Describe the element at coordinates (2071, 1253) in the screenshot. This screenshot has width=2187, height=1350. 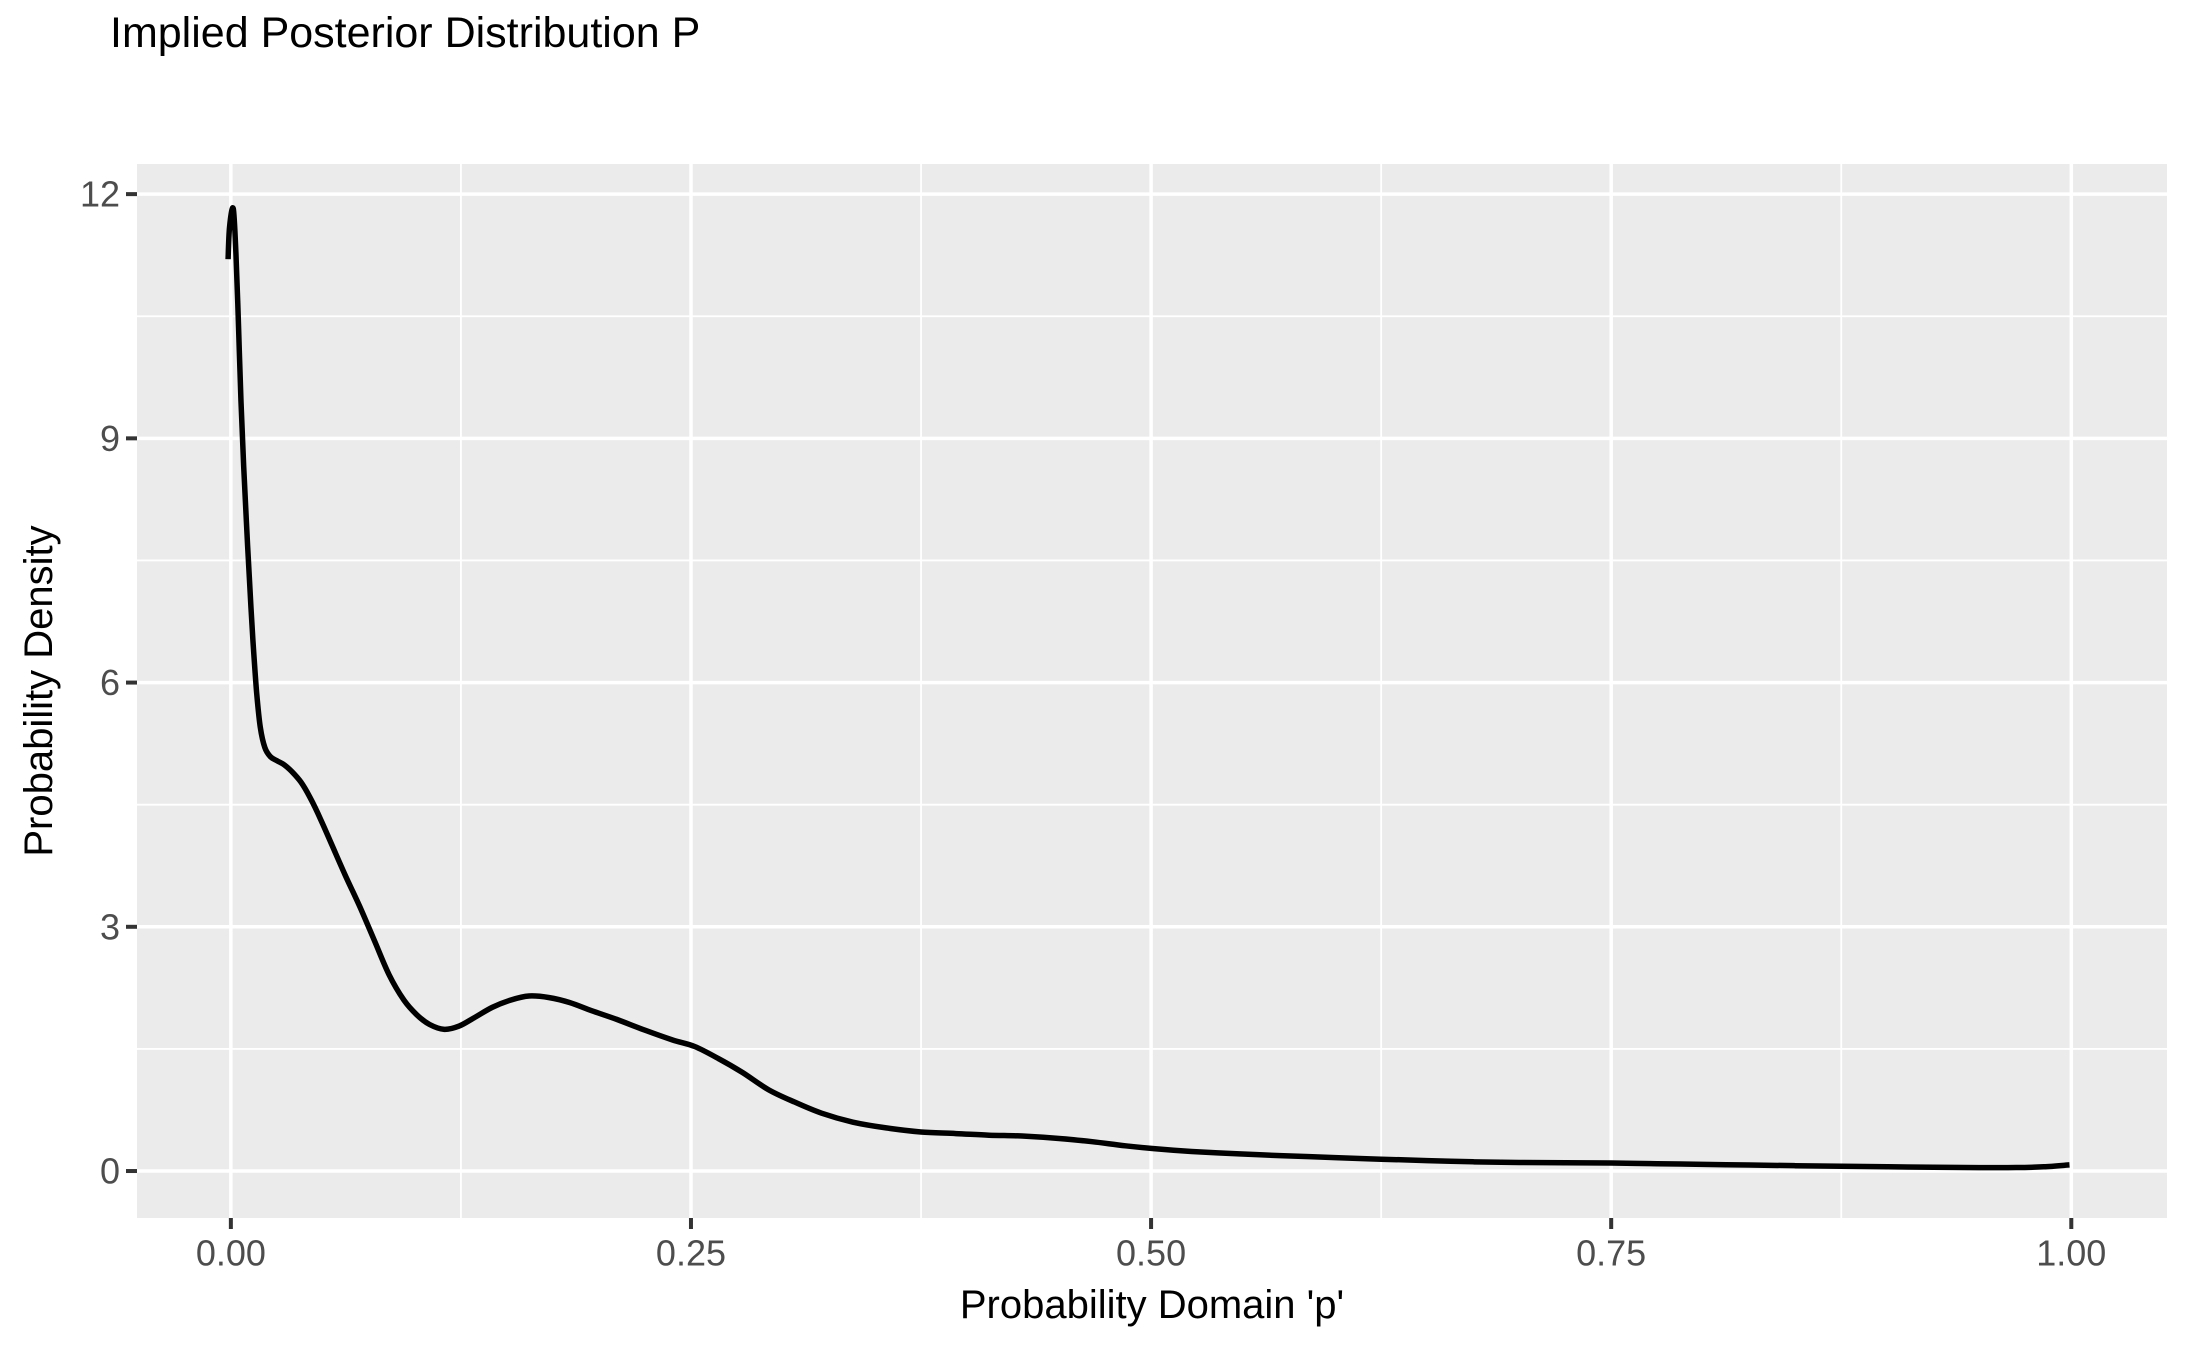
I see `x-tick-label: 1.00` at that location.